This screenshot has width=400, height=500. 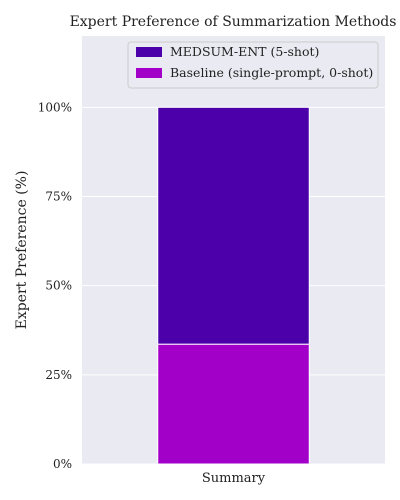 What do you see at coordinates (233, 404) in the screenshot?
I see `bar-baseline` at bounding box center [233, 404].